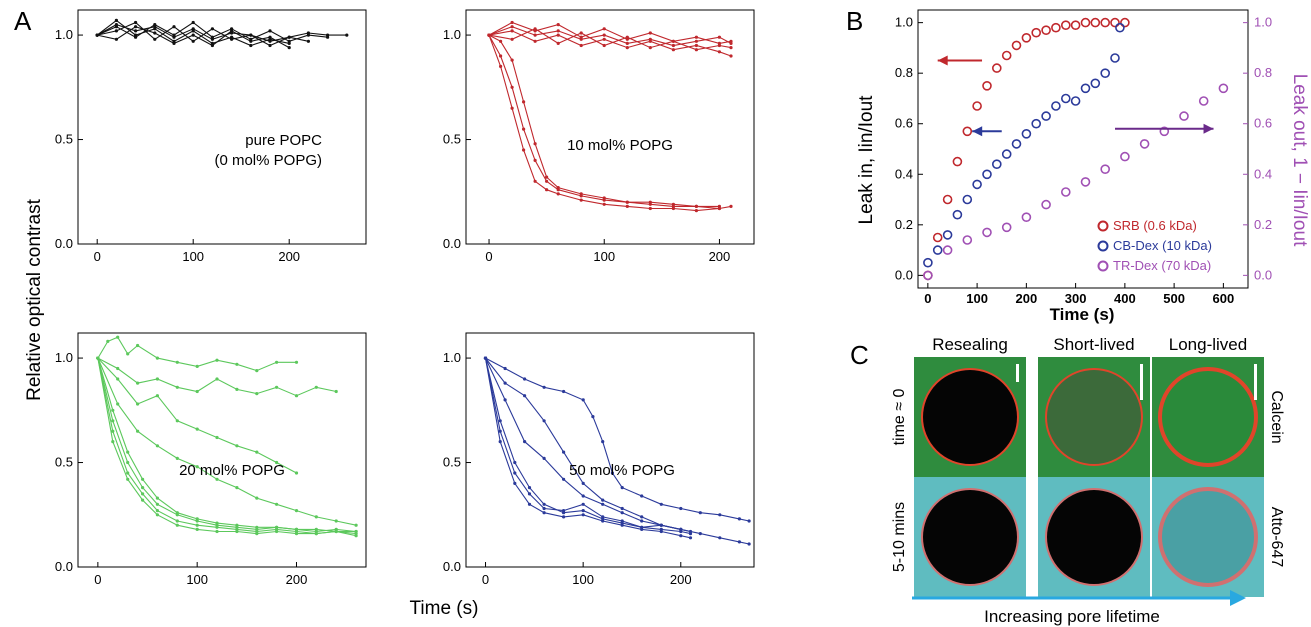 The height and width of the screenshot is (627, 1311). I want to click on y-tick-label: 0.5, so click(452, 139).